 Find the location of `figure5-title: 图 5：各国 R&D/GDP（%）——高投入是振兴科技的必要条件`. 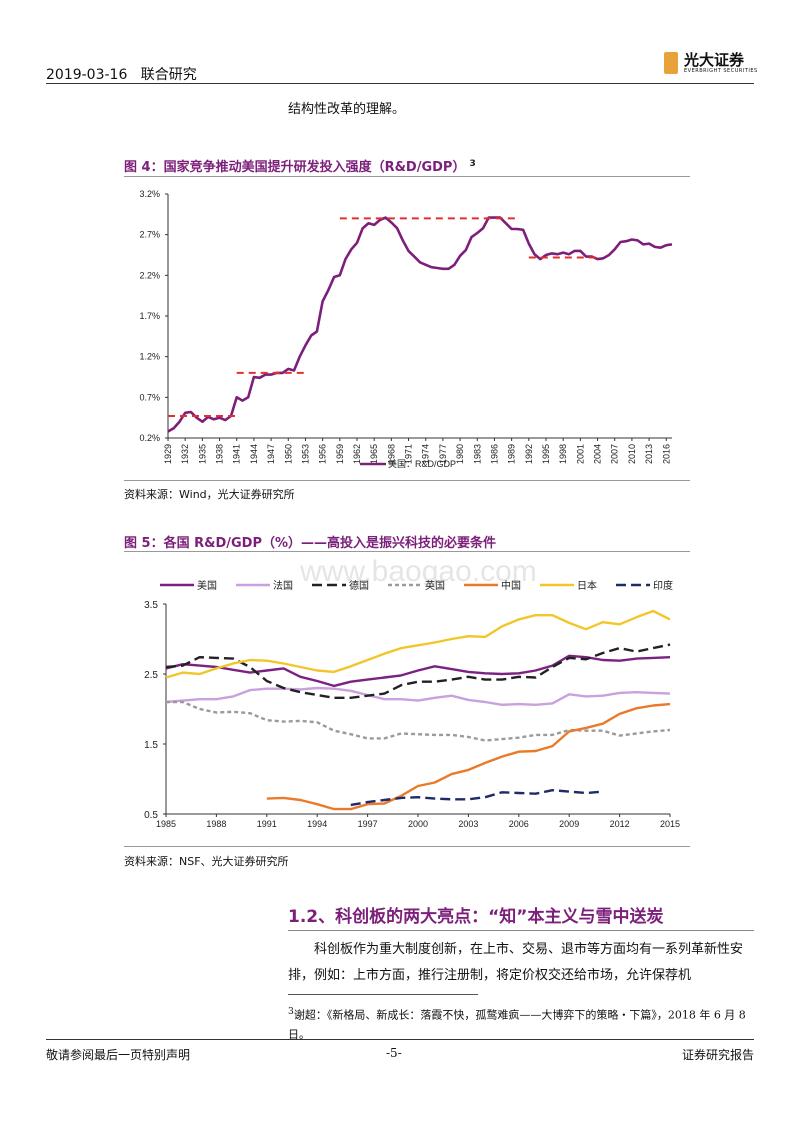

figure5-title: 图 5：各国 R&D/GDP（%）——高投入是振兴科技的必要条件 is located at coordinates (310, 543).